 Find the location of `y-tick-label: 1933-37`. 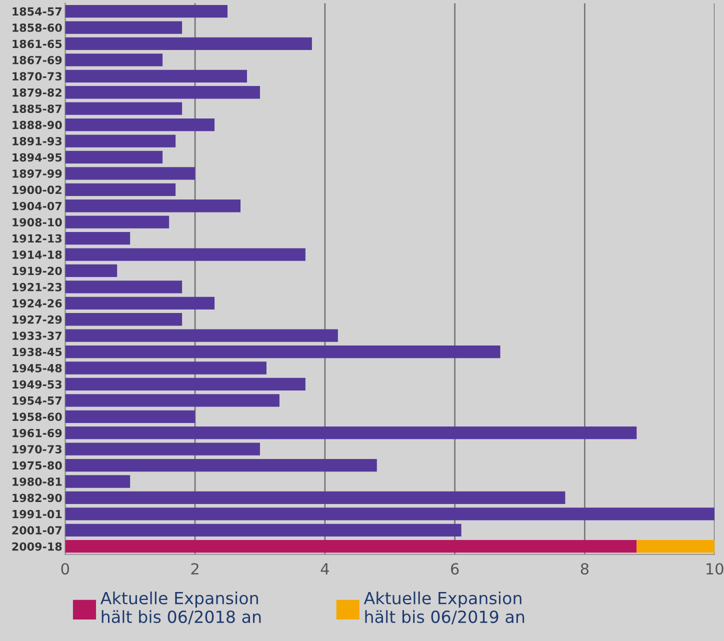

y-tick-label: 1933-37 is located at coordinates (37, 336).